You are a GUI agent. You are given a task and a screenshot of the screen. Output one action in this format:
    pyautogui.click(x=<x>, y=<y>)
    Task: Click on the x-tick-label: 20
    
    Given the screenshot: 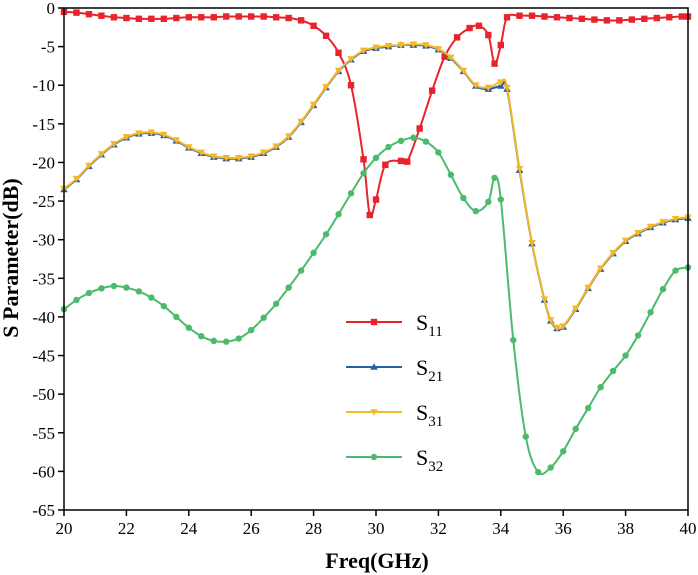 What is the action you would take?
    pyautogui.click(x=64, y=528)
    